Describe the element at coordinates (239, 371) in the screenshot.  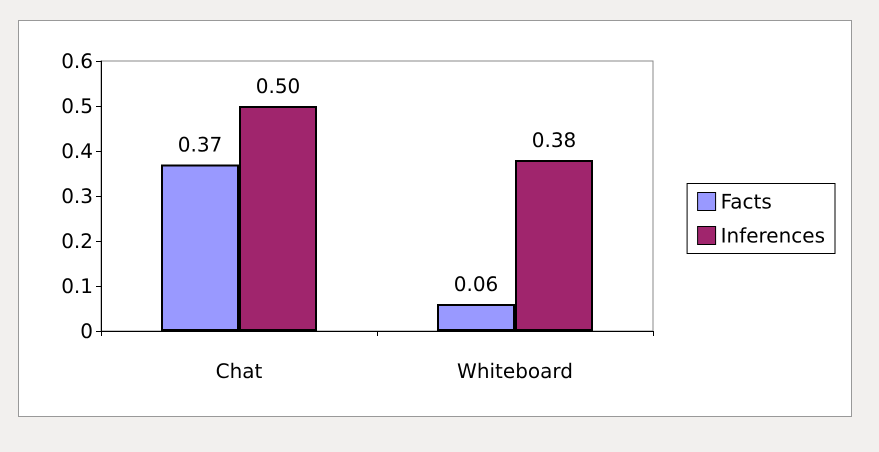
I see `x-tick-label: Chat` at that location.